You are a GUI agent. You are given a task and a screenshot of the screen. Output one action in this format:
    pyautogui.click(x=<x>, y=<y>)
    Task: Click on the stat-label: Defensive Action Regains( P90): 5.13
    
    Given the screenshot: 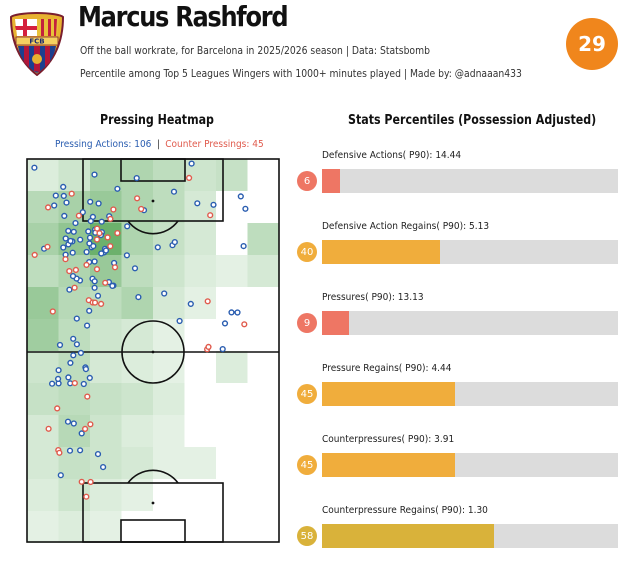 What is the action you would take?
    pyautogui.click(x=406, y=226)
    